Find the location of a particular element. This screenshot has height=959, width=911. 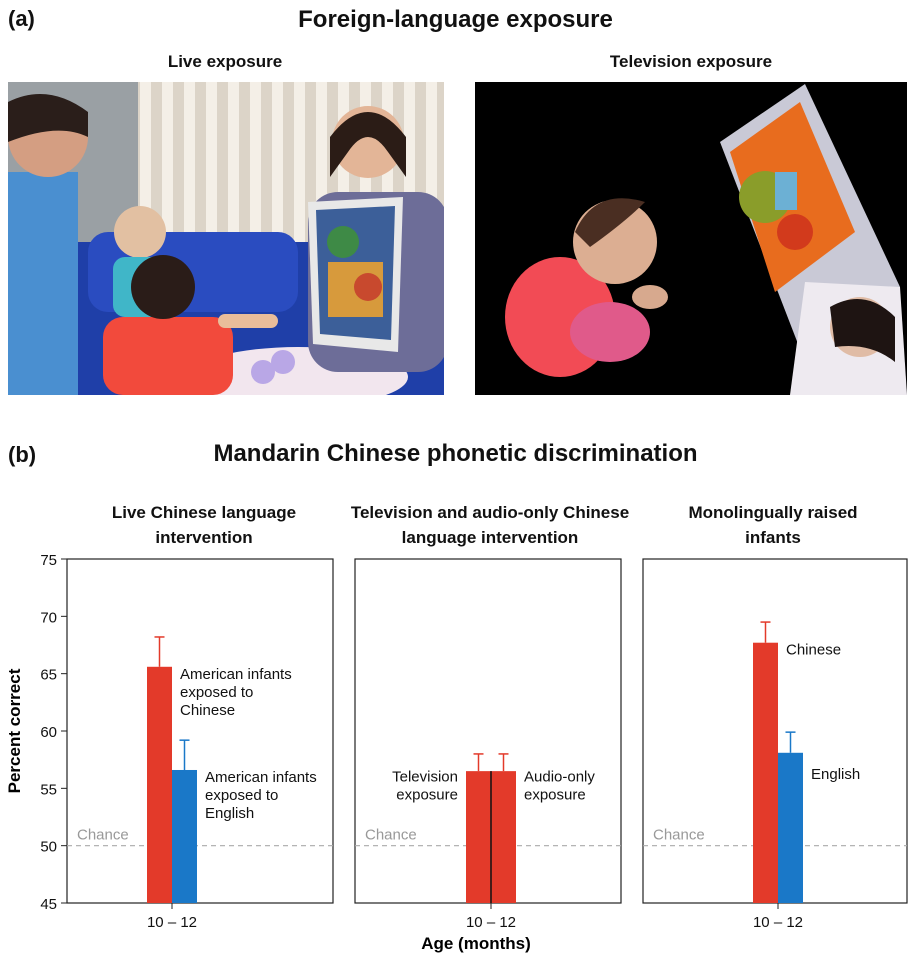

photo-live-title: Live exposure is located at coordinates (225, 61).